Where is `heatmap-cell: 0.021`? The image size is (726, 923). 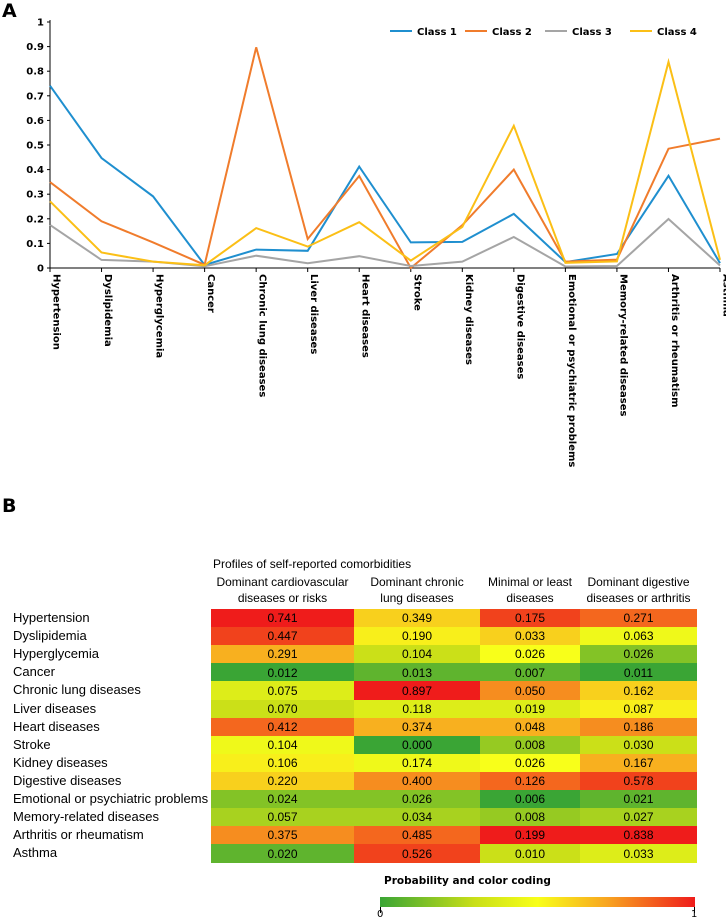
heatmap-cell: 0.021 is located at coordinates (638, 799).